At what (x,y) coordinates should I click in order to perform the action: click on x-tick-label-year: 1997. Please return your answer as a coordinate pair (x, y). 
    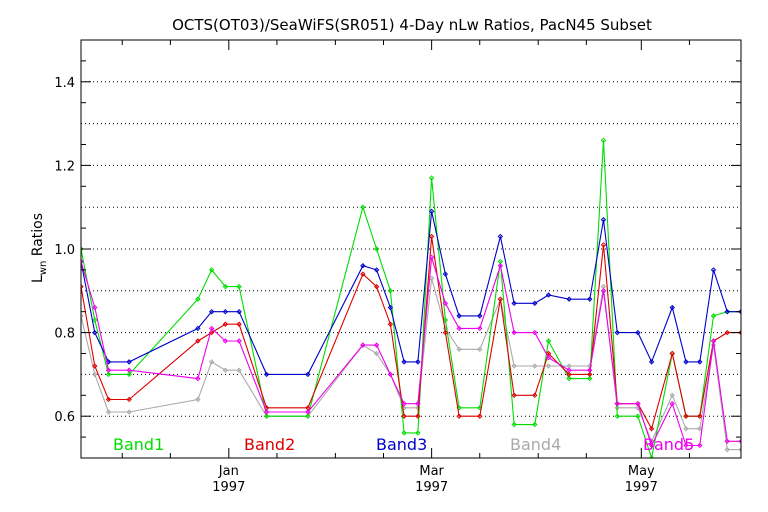
    Looking at the image, I should click on (431, 487).